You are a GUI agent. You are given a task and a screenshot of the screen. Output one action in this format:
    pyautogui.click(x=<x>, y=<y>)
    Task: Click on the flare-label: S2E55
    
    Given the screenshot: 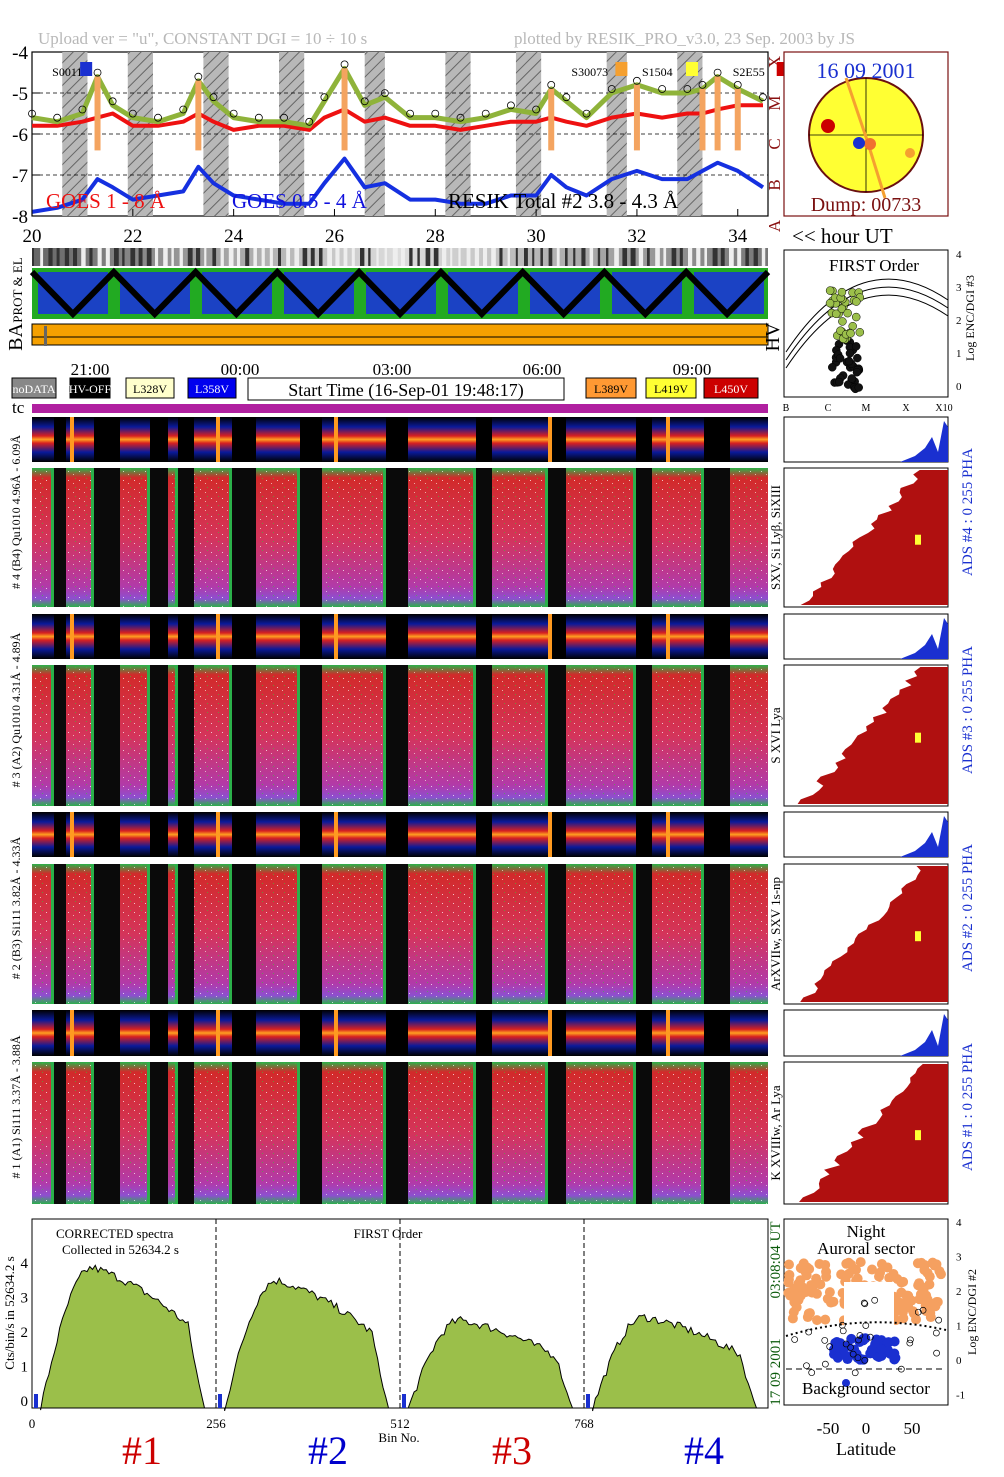 What is the action you would take?
    pyautogui.click(x=749, y=72)
    